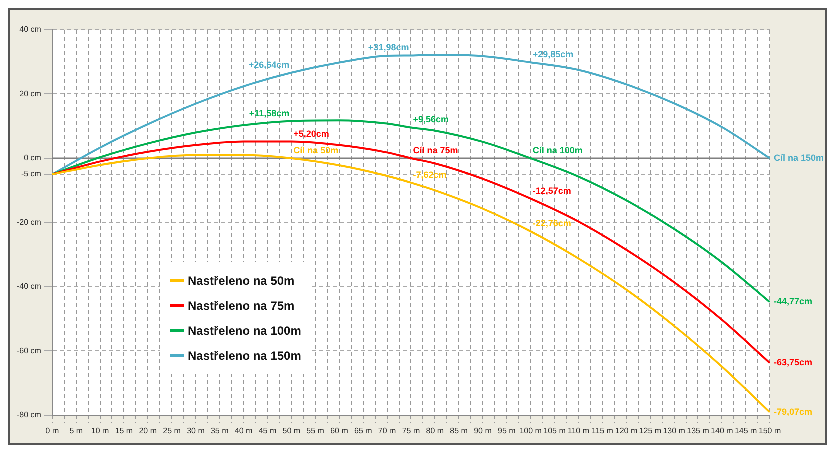  I want to click on legend-label: Nastřeleno na 150m, so click(245, 355).